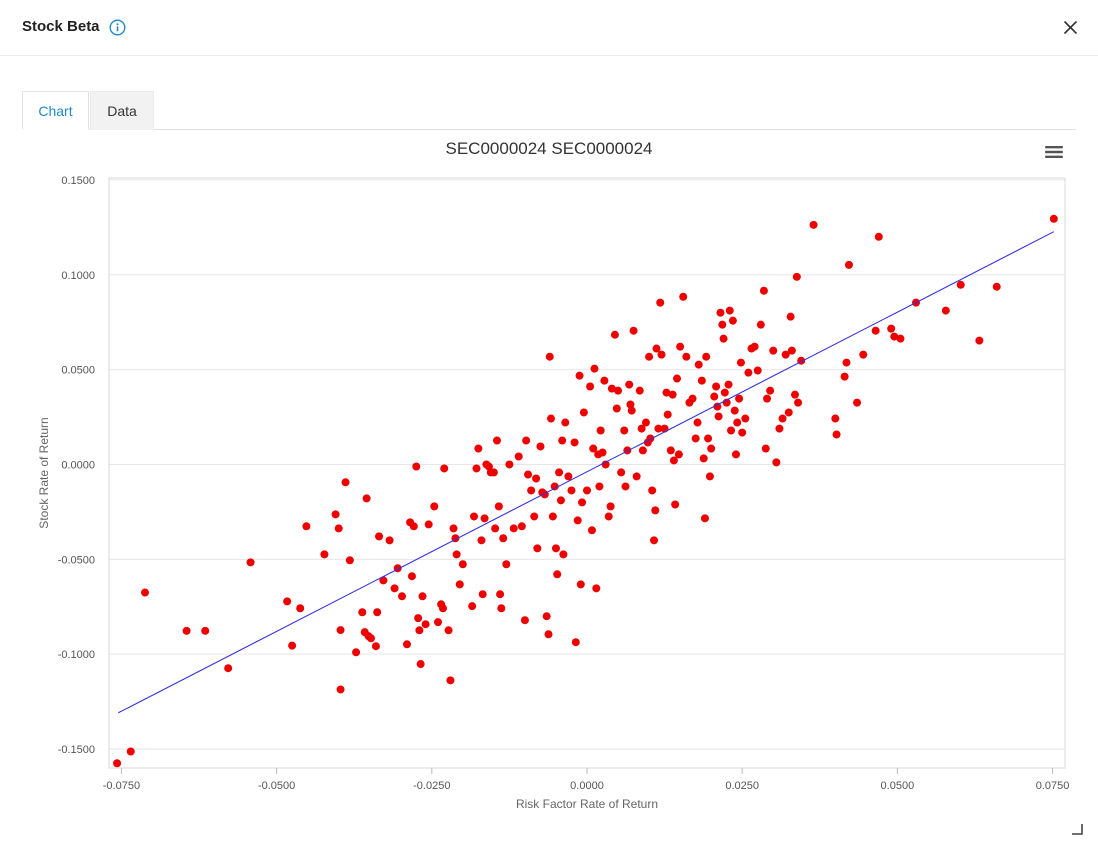 Image resolution: width=1098 pixels, height=850 pixels. What do you see at coordinates (1054, 152) in the screenshot?
I see `chart-menu-icon` at bounding box center [1054, 152].